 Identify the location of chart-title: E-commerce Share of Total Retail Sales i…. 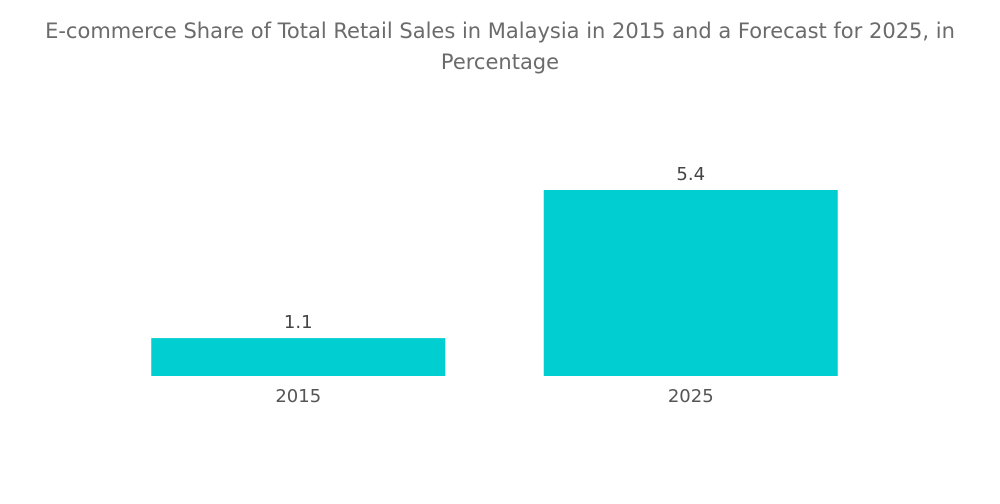
(500, 46).